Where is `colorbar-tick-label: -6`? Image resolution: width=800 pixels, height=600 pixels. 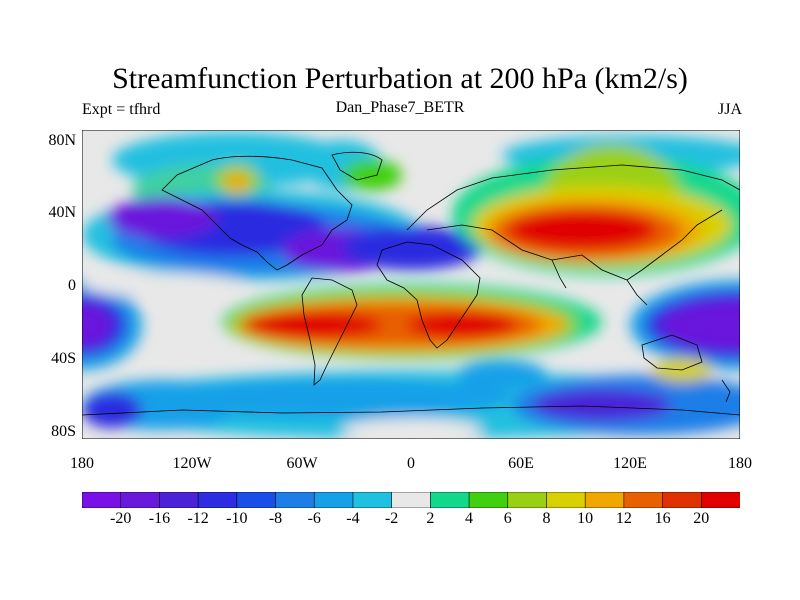 colorbar-tick-label: -6 is located at coordinates (314, 518).